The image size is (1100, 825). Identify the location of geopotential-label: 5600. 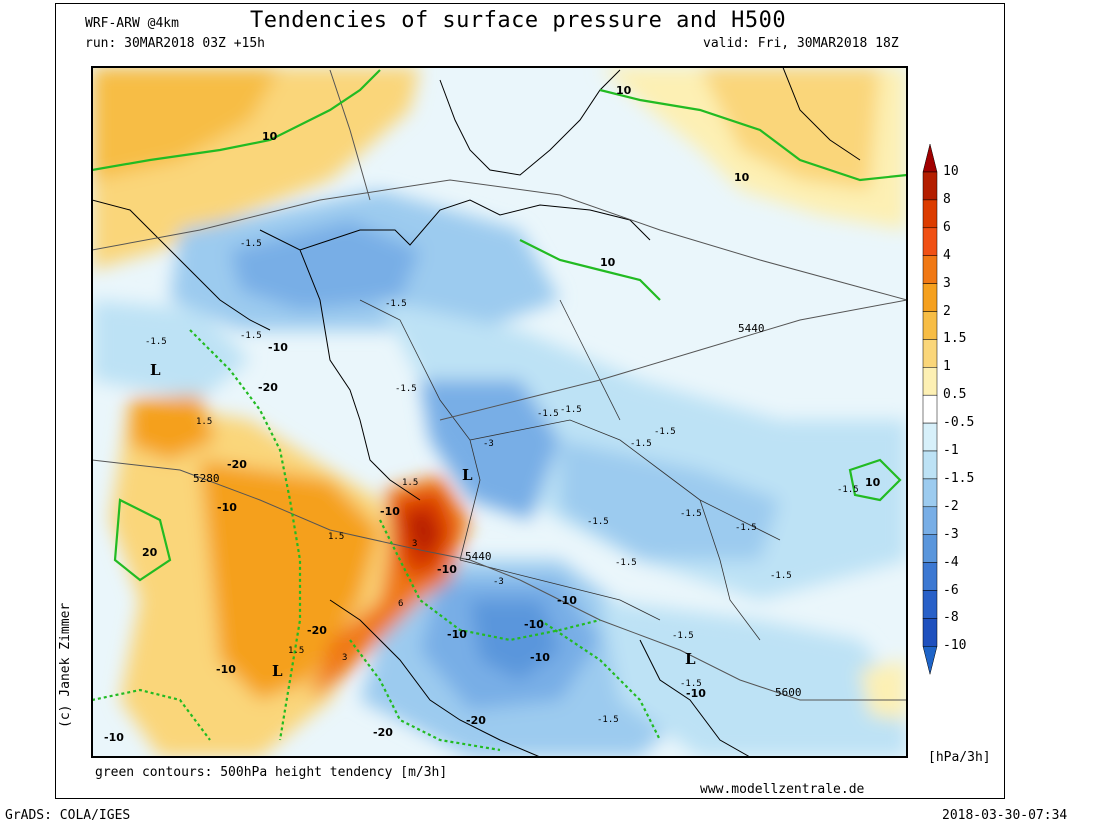
(788, 692).